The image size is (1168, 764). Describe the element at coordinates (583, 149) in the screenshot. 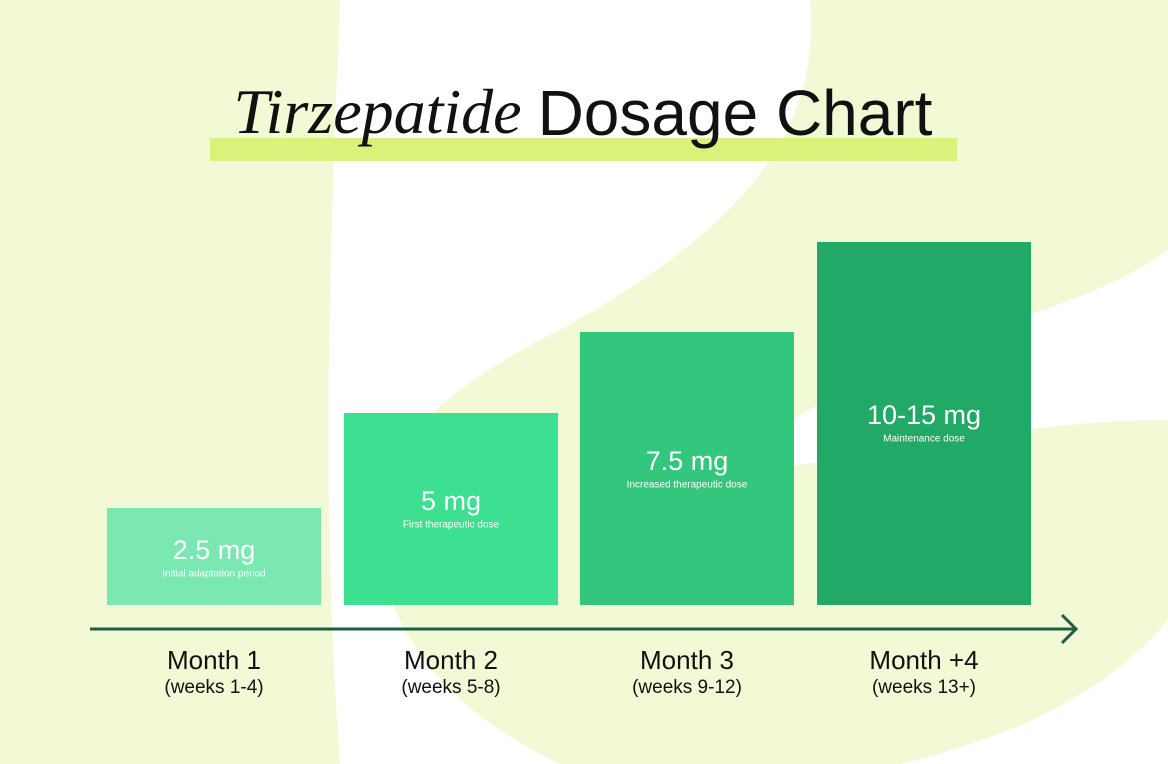

I see `title-highlight` at that location.